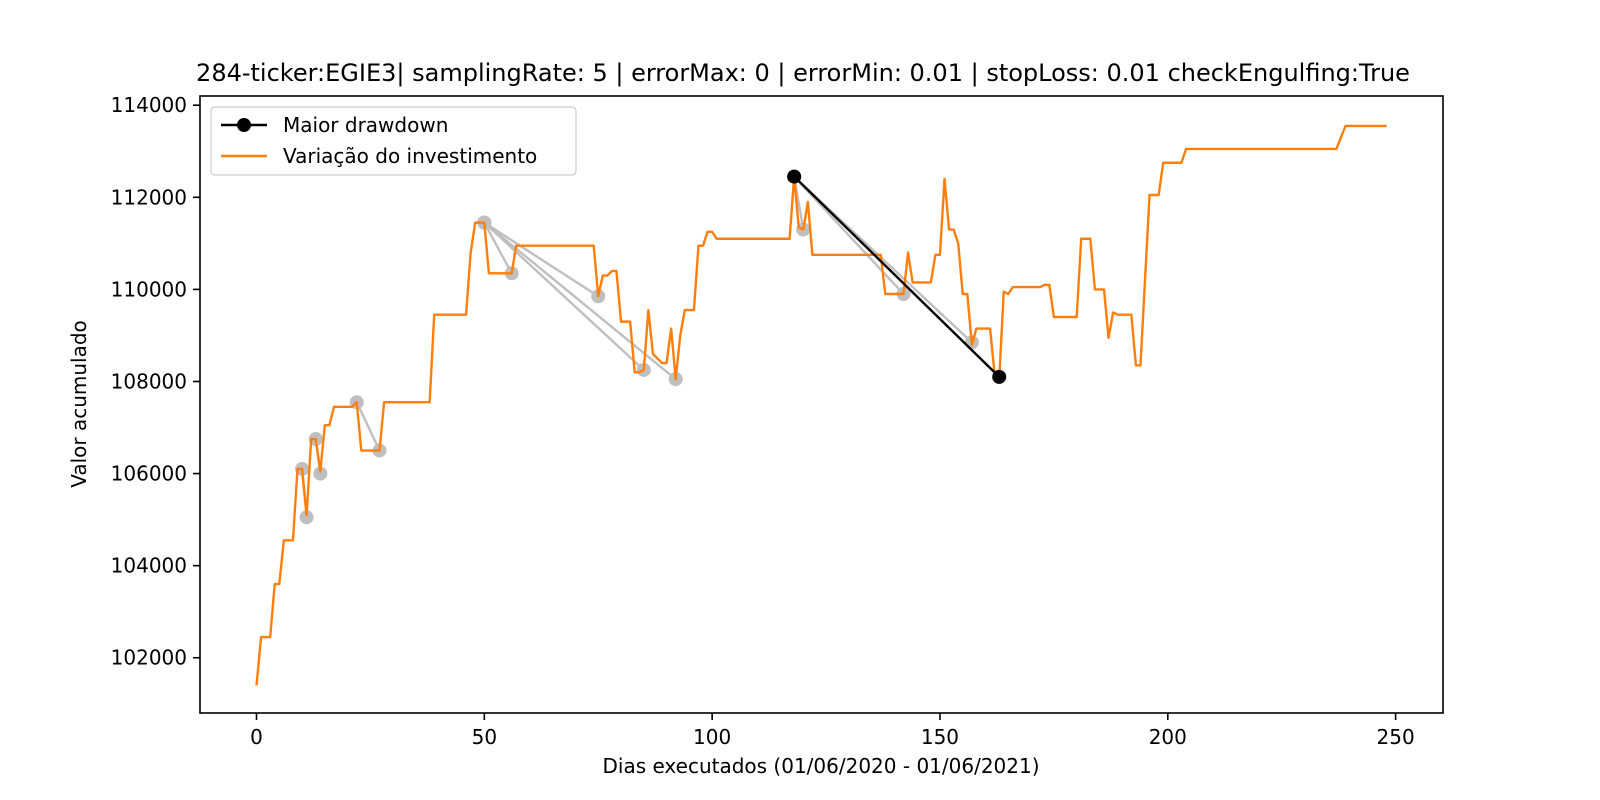 This screenshot has height=800, width=1600. Describe the element at coordinates (149, 474) in the screenshot. I see `y-tick-label: 106000` at that location.